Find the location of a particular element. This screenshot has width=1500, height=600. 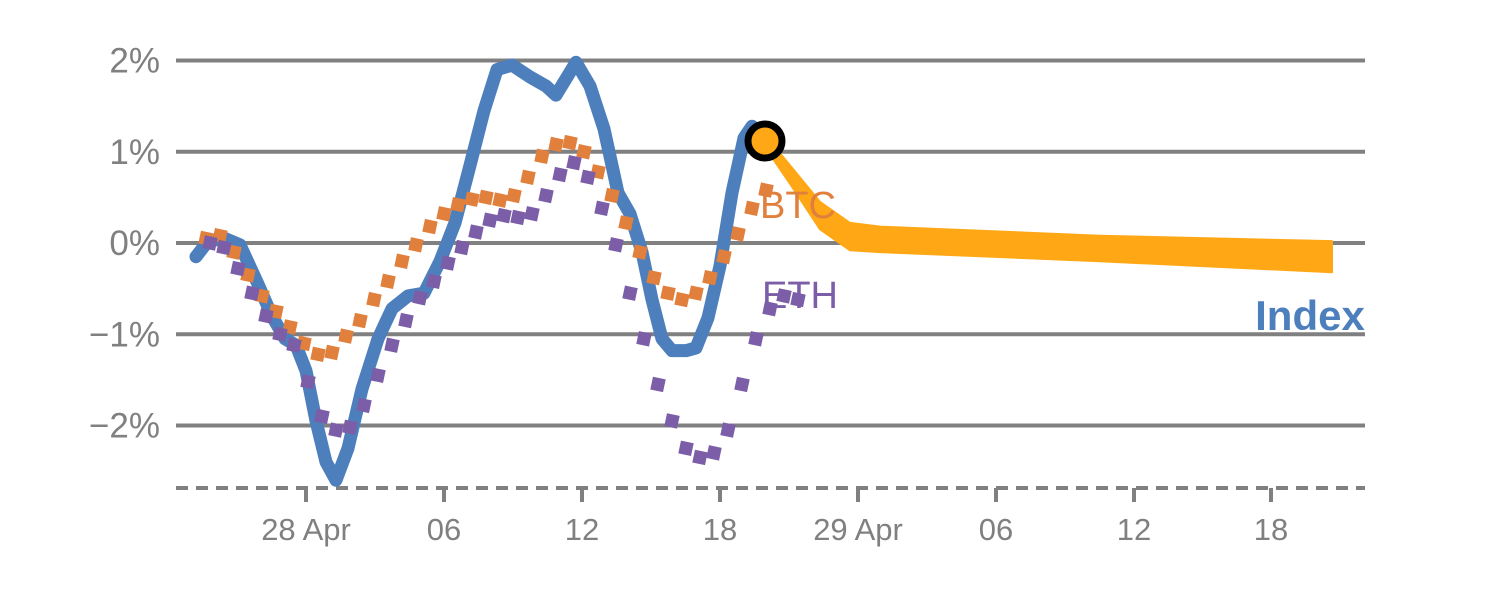

y-axis-label-2: 0% is located at coordinates (134, 243).